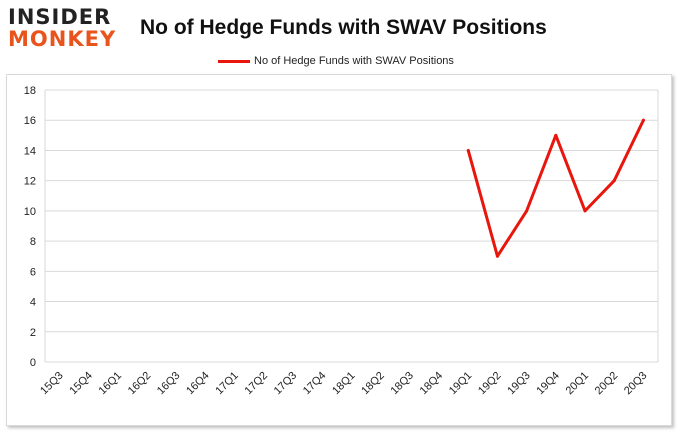  What do you see at coordinates (52, 384) in the screenshot?
I see `x-tick-label: 15Q3` at bounding box center [52, 384].